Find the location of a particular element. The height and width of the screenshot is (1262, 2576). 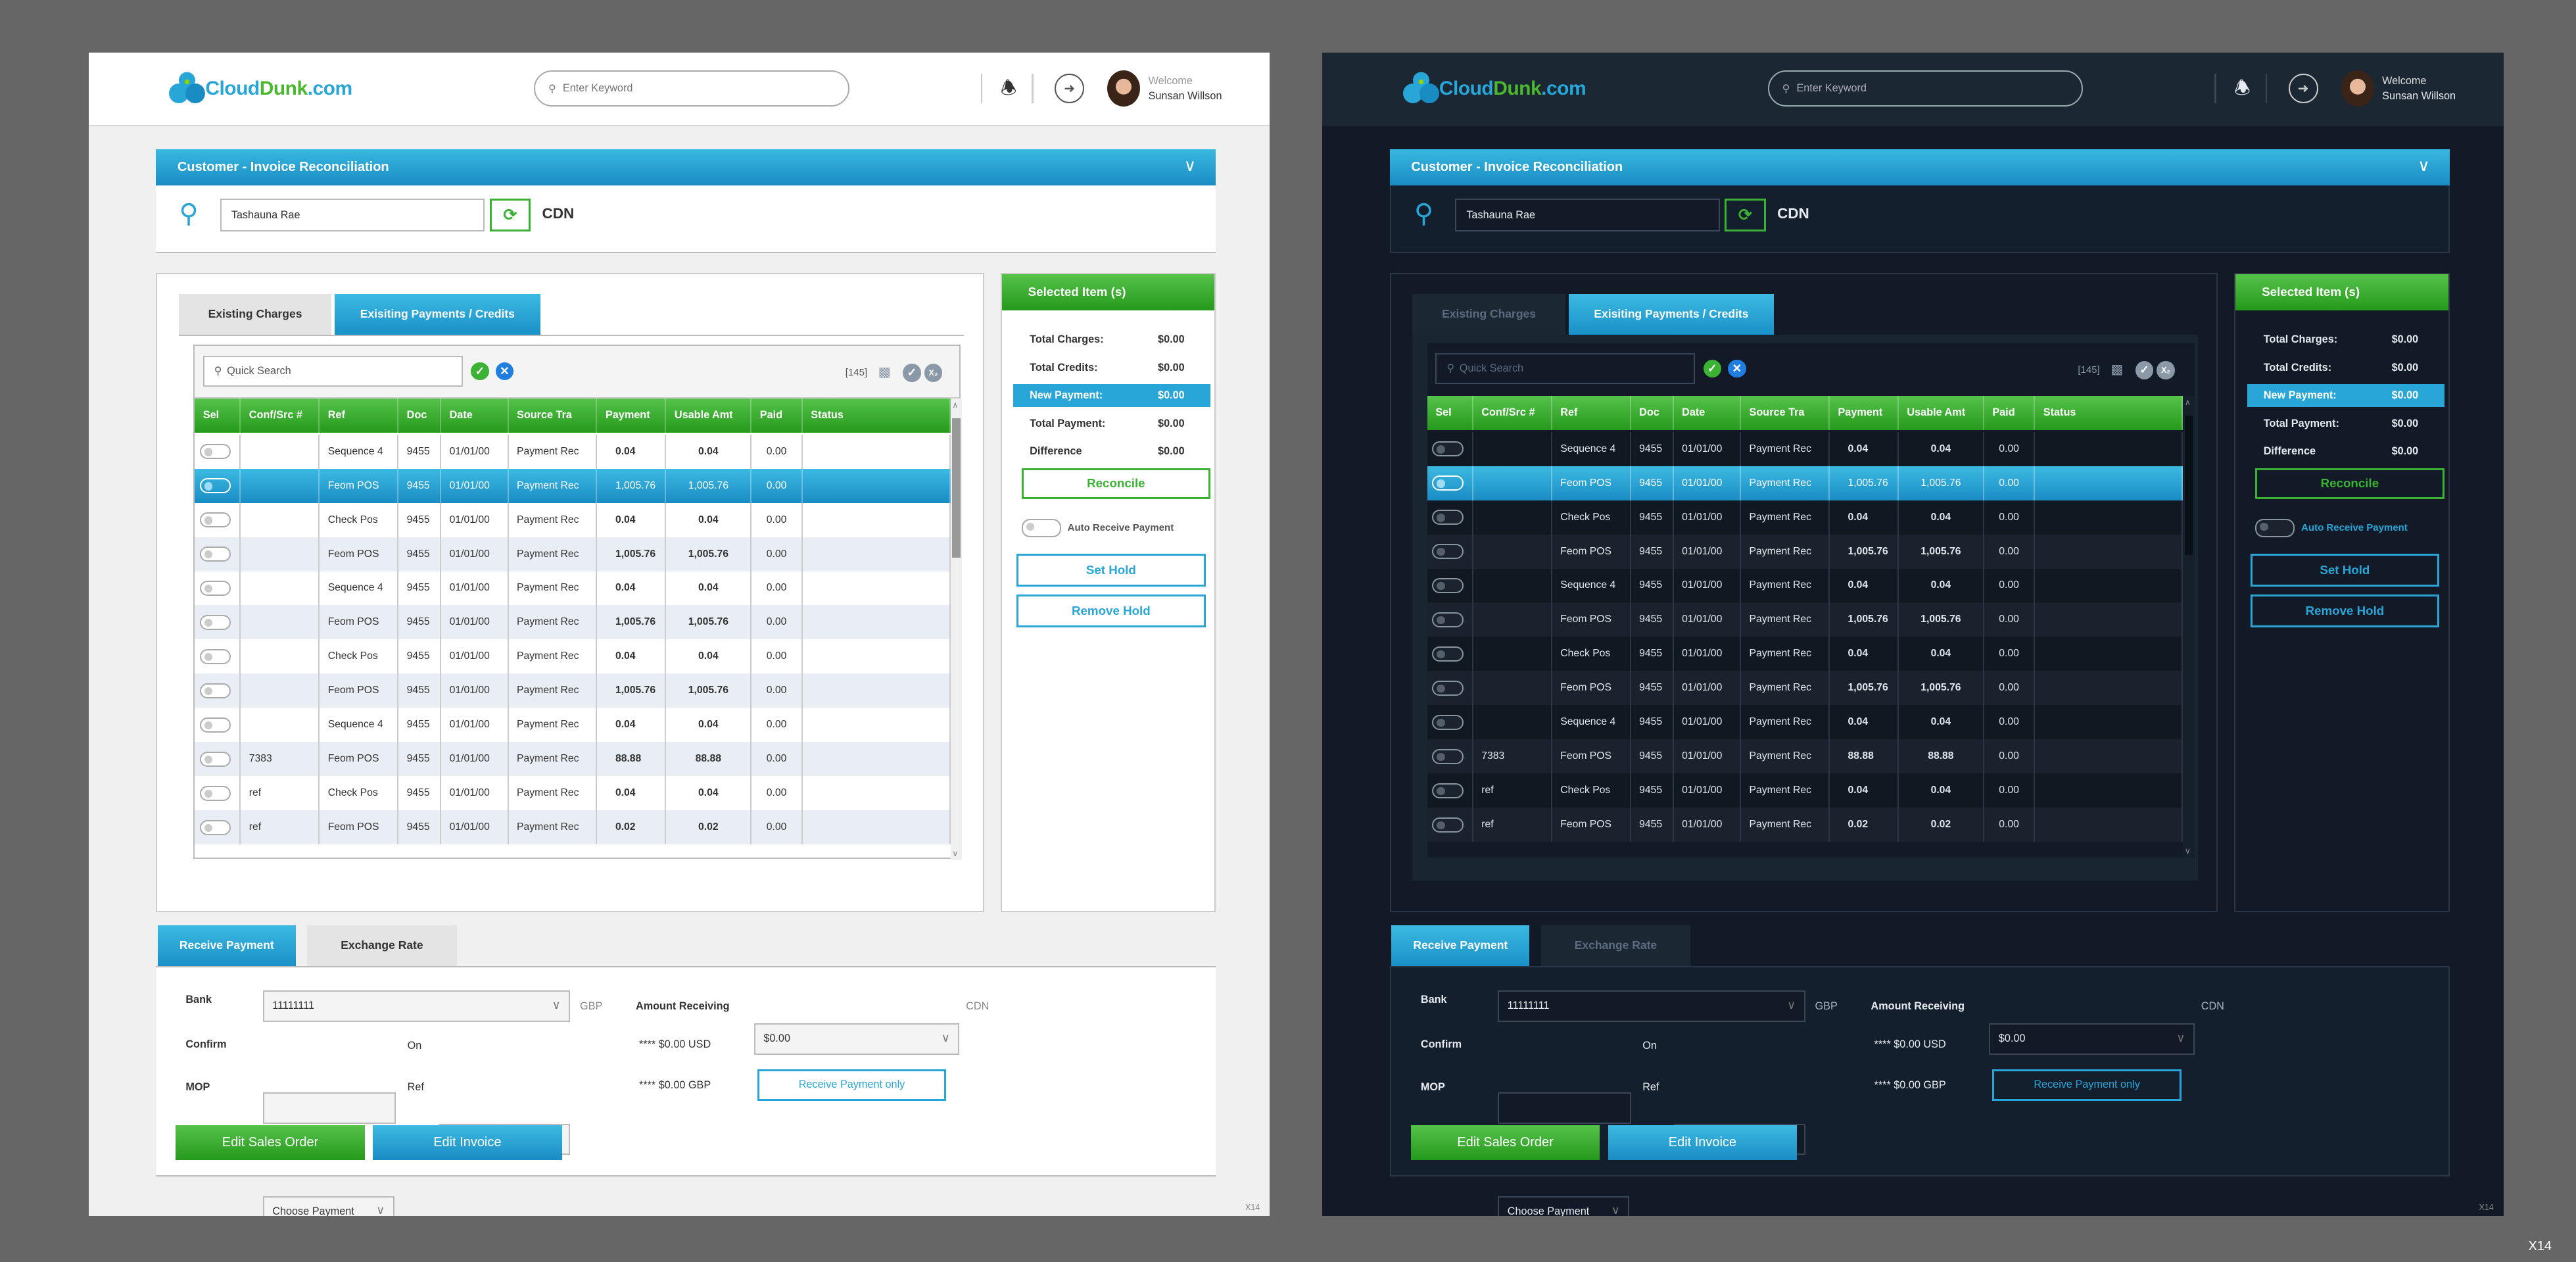

logo: Cloud Dunk .com is located at coordinates (1494, 89).